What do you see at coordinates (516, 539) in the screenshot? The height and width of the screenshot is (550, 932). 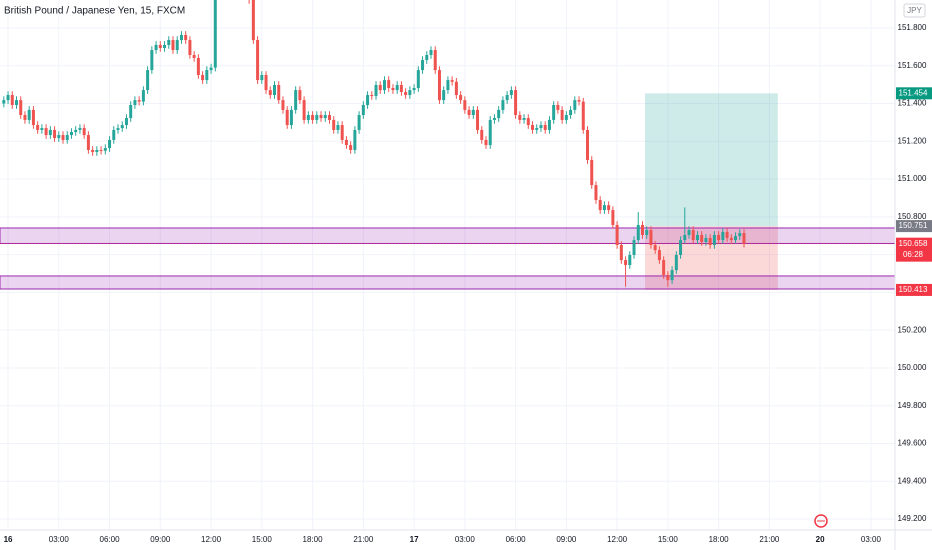 I see `x-tick-label: 06:00` at bounding box center [516, 539].